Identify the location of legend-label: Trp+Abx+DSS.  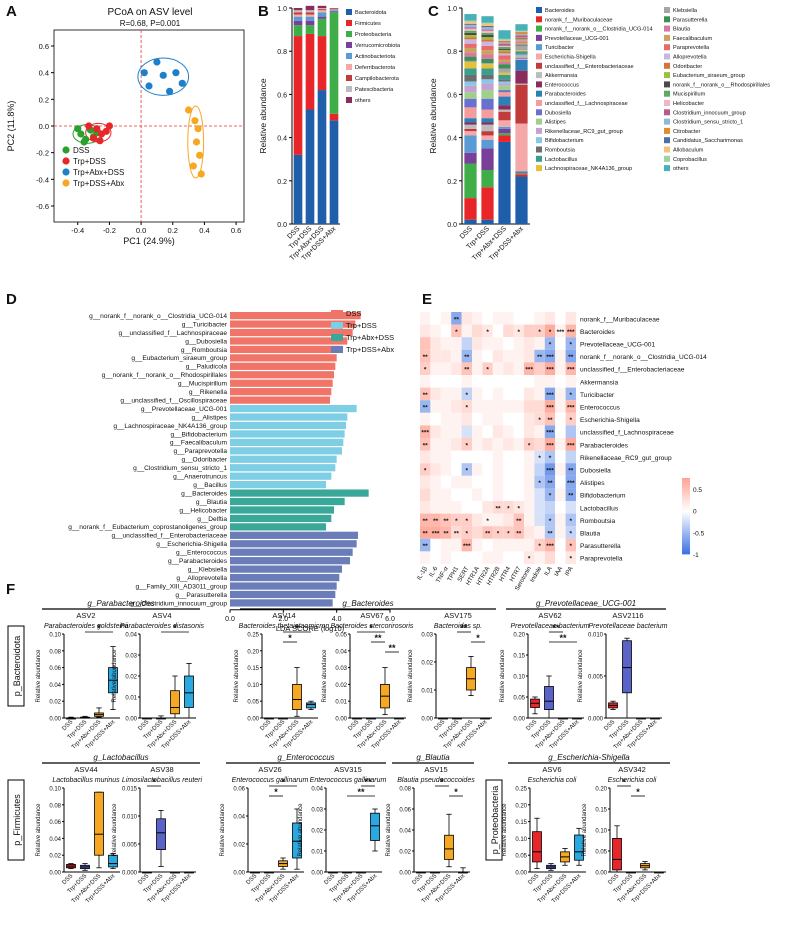
(98, 172).